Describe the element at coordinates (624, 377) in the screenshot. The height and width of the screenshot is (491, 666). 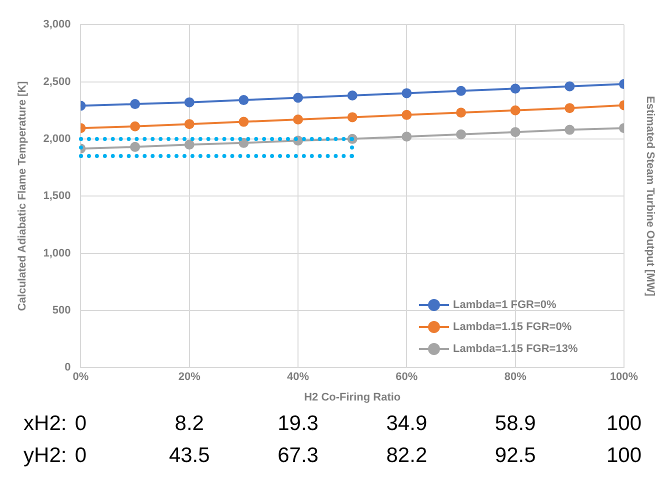
I see `x-tick-label: 100%` at that location.